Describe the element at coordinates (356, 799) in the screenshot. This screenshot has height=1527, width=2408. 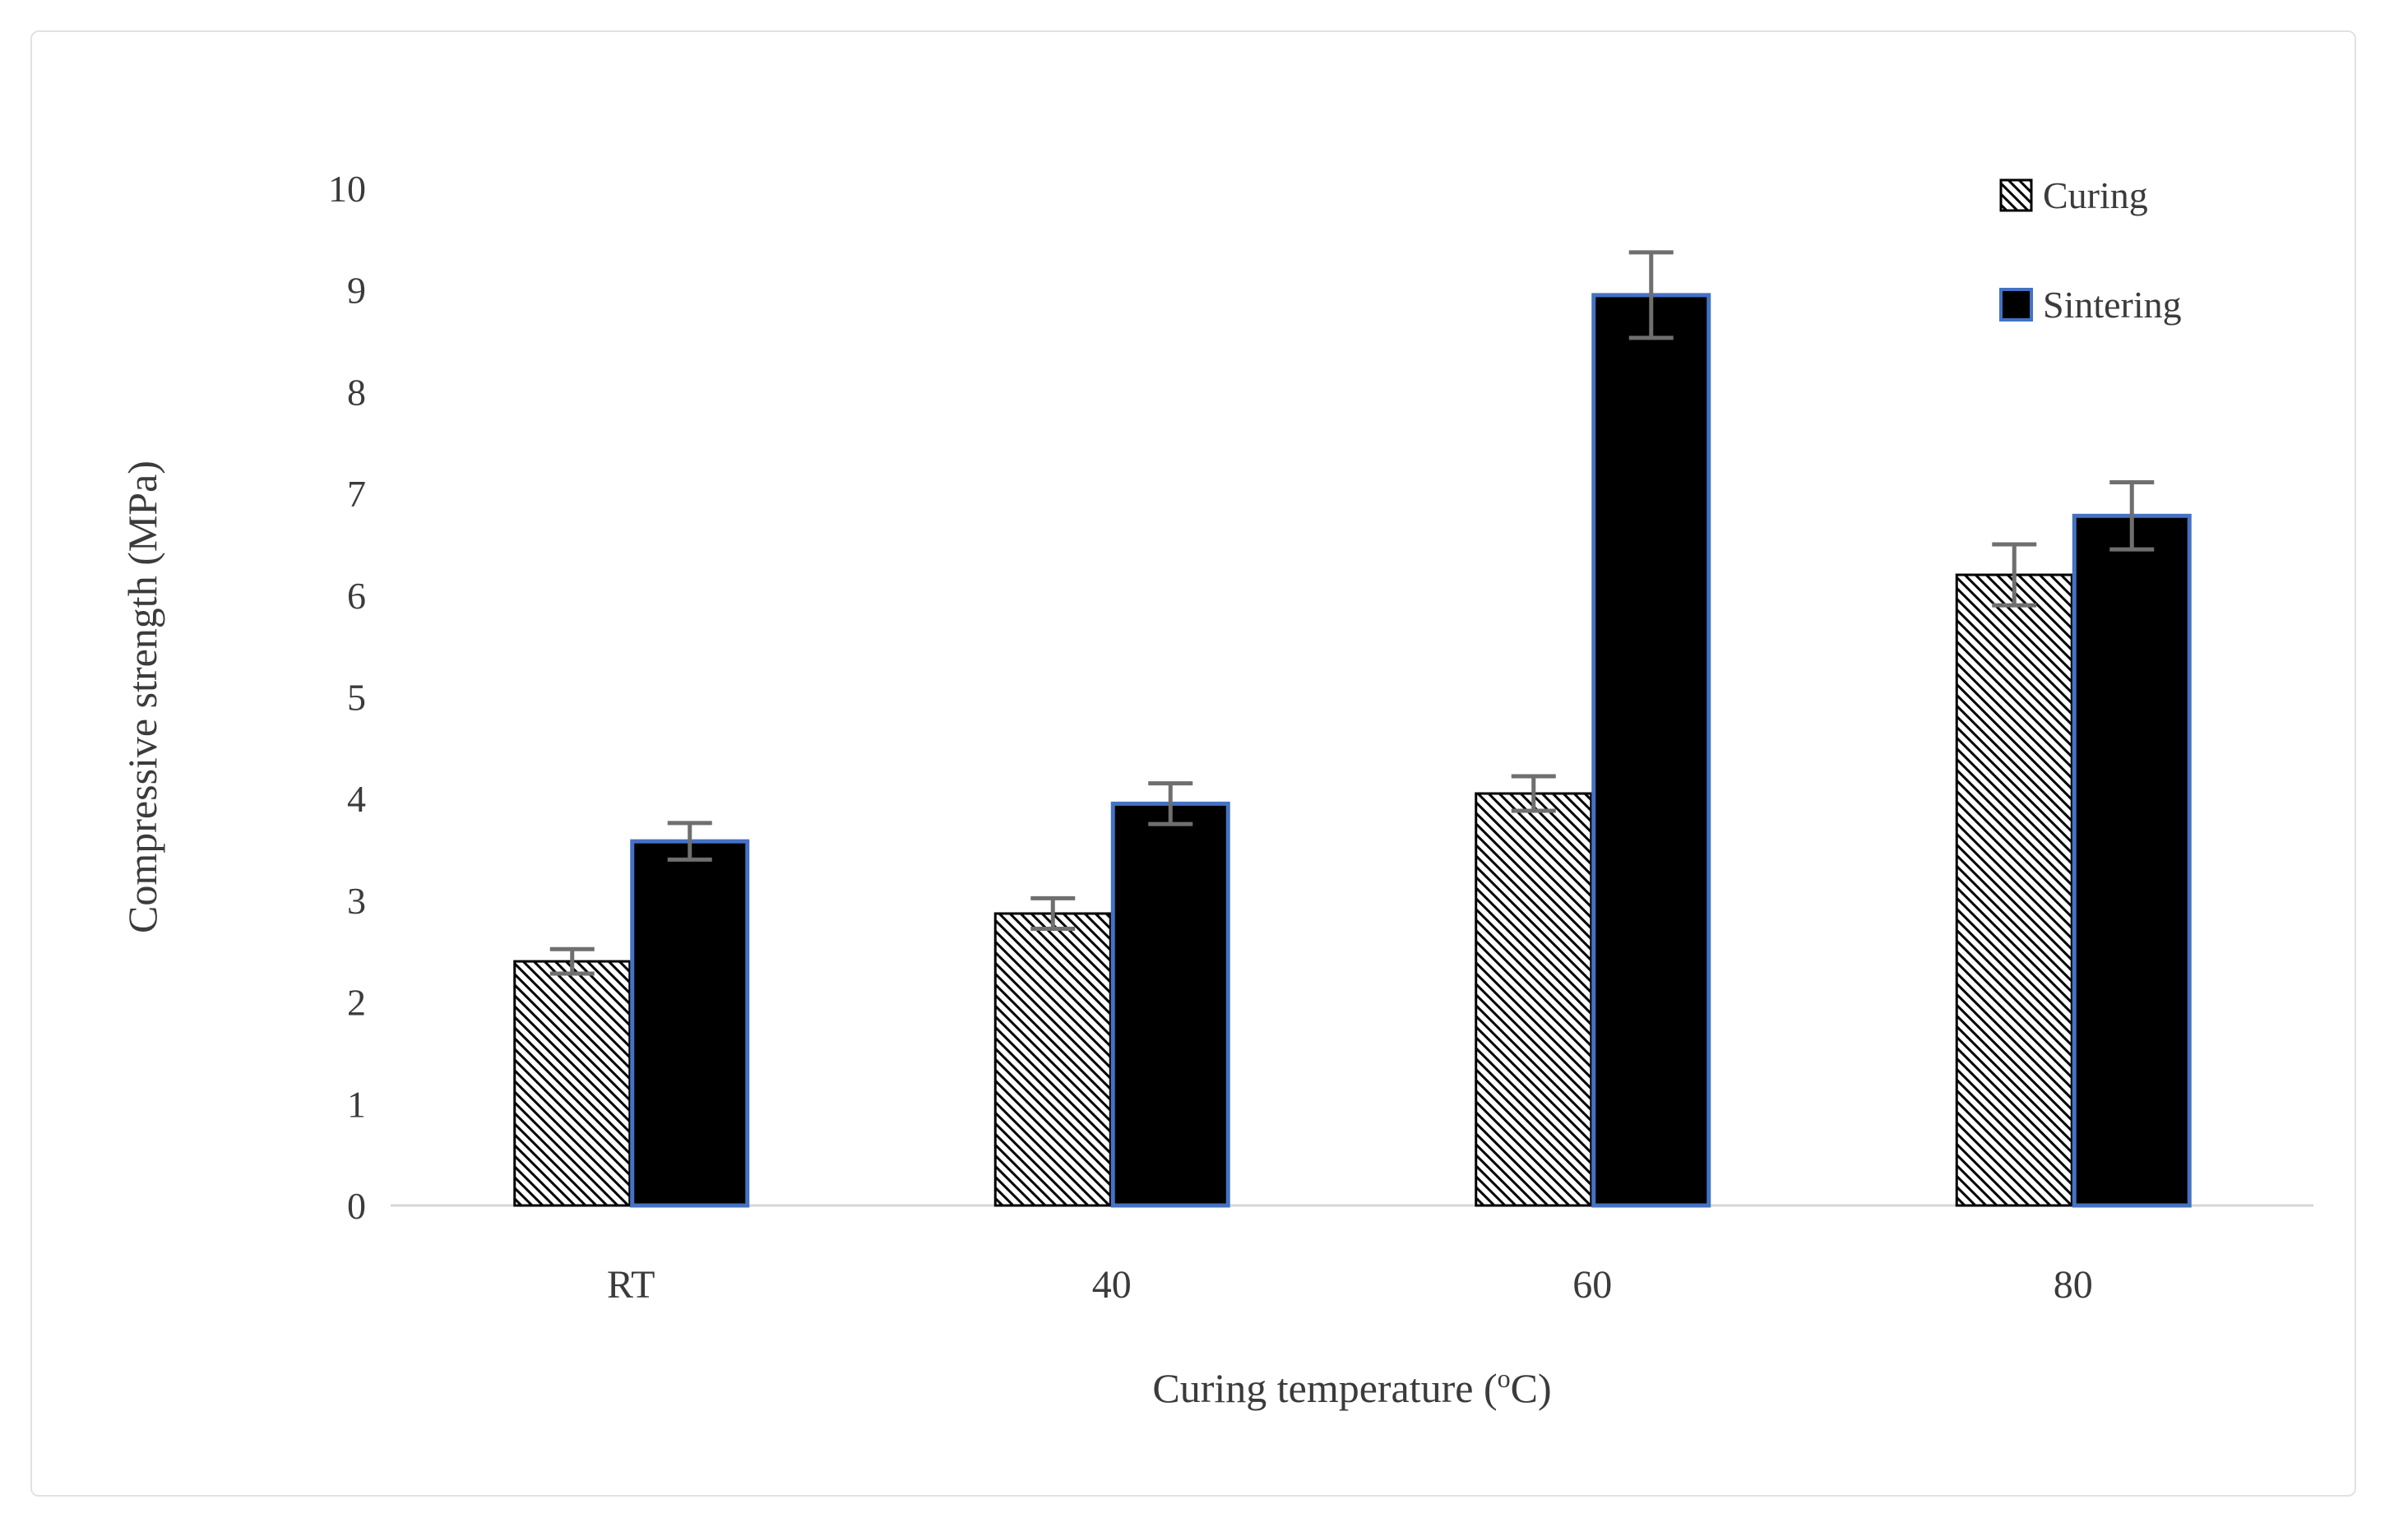
I see `y-axis-tick-label: 4` at that location.